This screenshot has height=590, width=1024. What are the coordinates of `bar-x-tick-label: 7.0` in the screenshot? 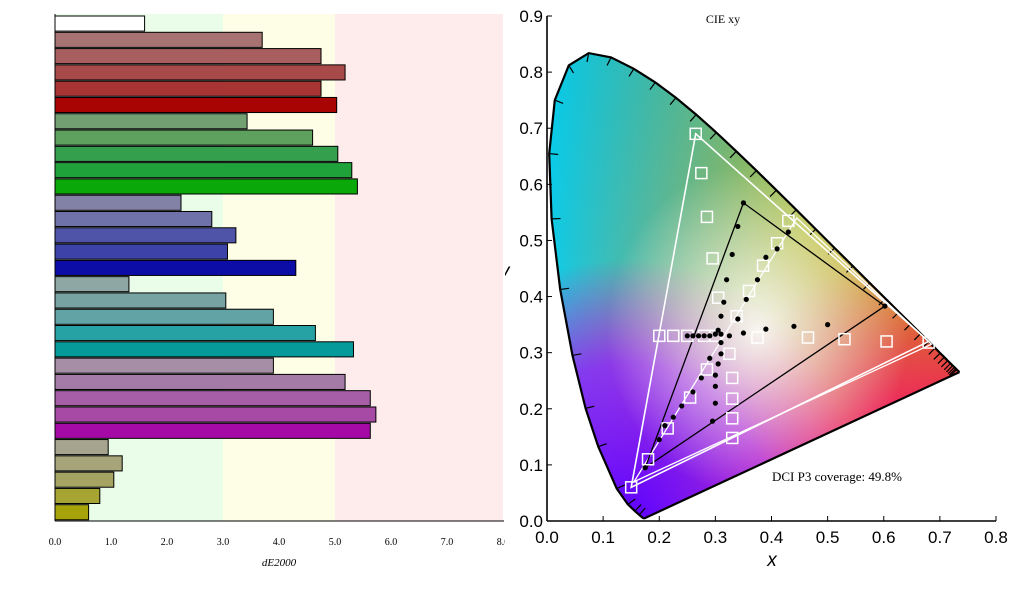 It's located at (447, 542).